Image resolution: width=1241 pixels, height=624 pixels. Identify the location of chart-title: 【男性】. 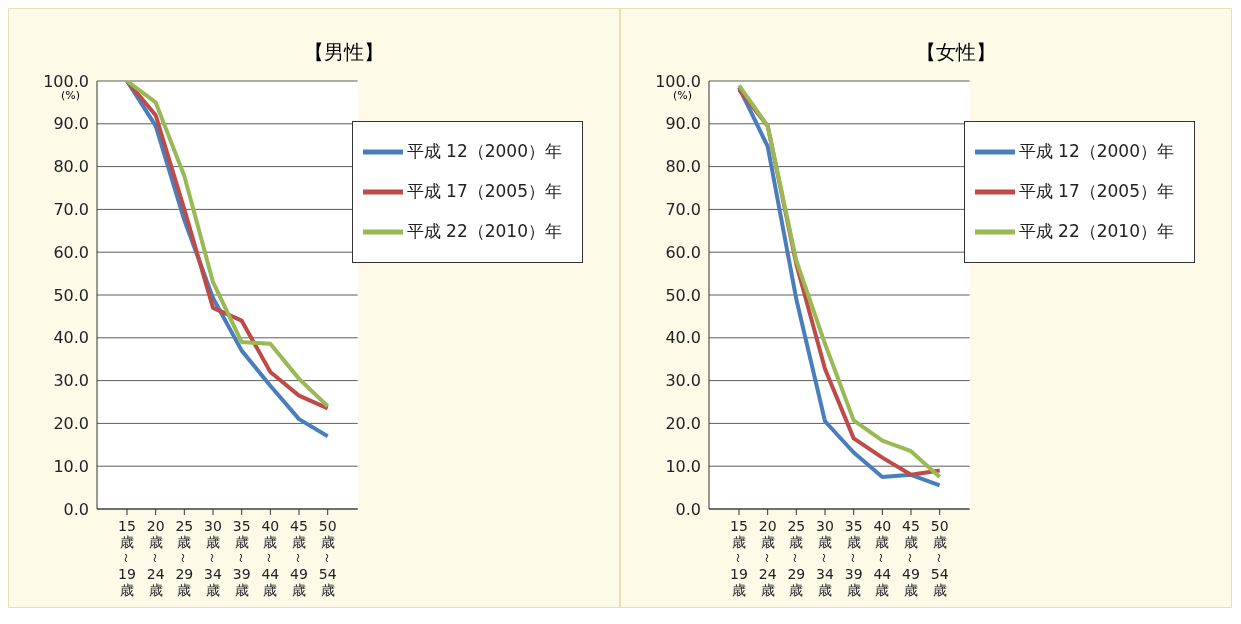
(344, 52).